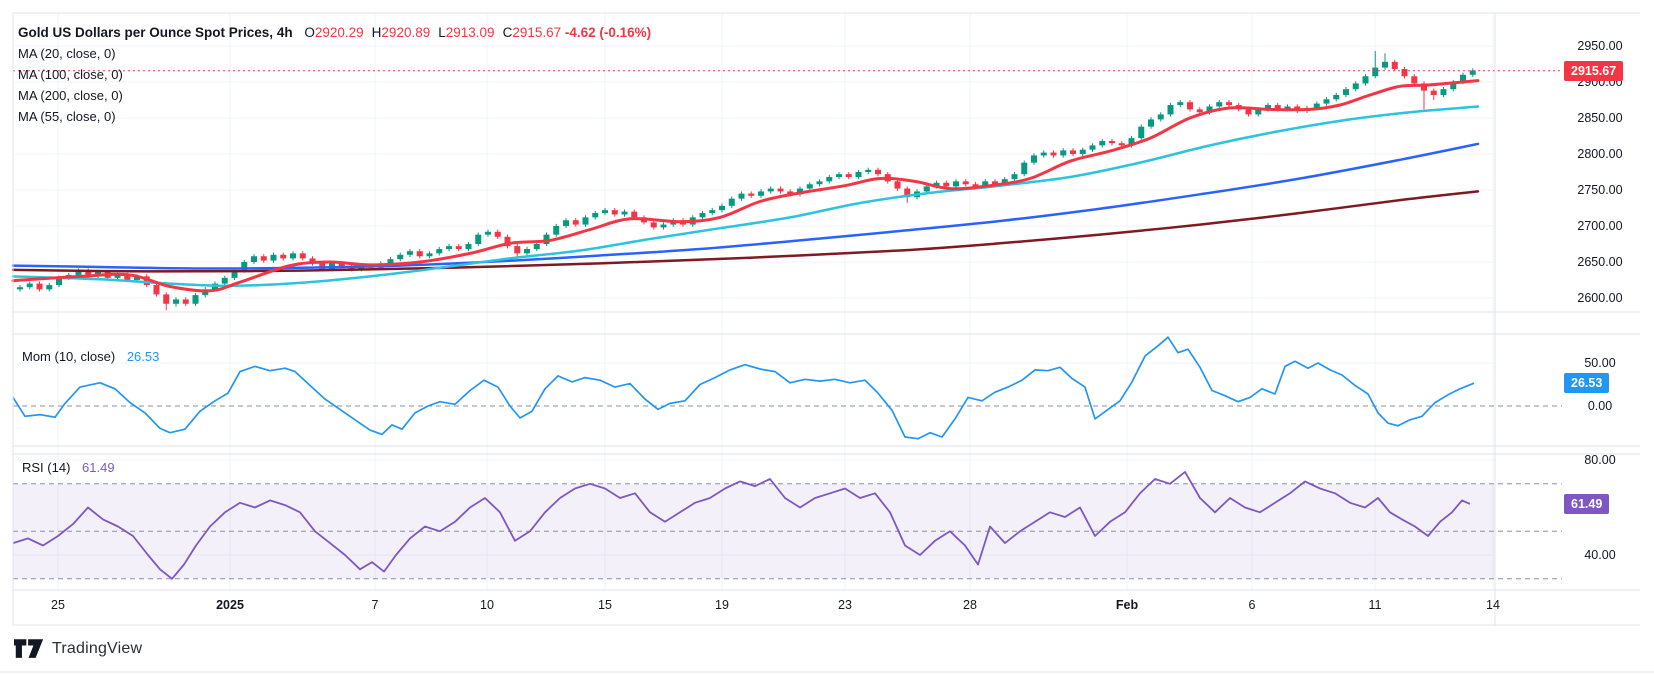  What do you see at coordinates (1600, 406) in the screenshot?
I see `mom-axis-label: 0.00` at bounding box center [1600, 406].